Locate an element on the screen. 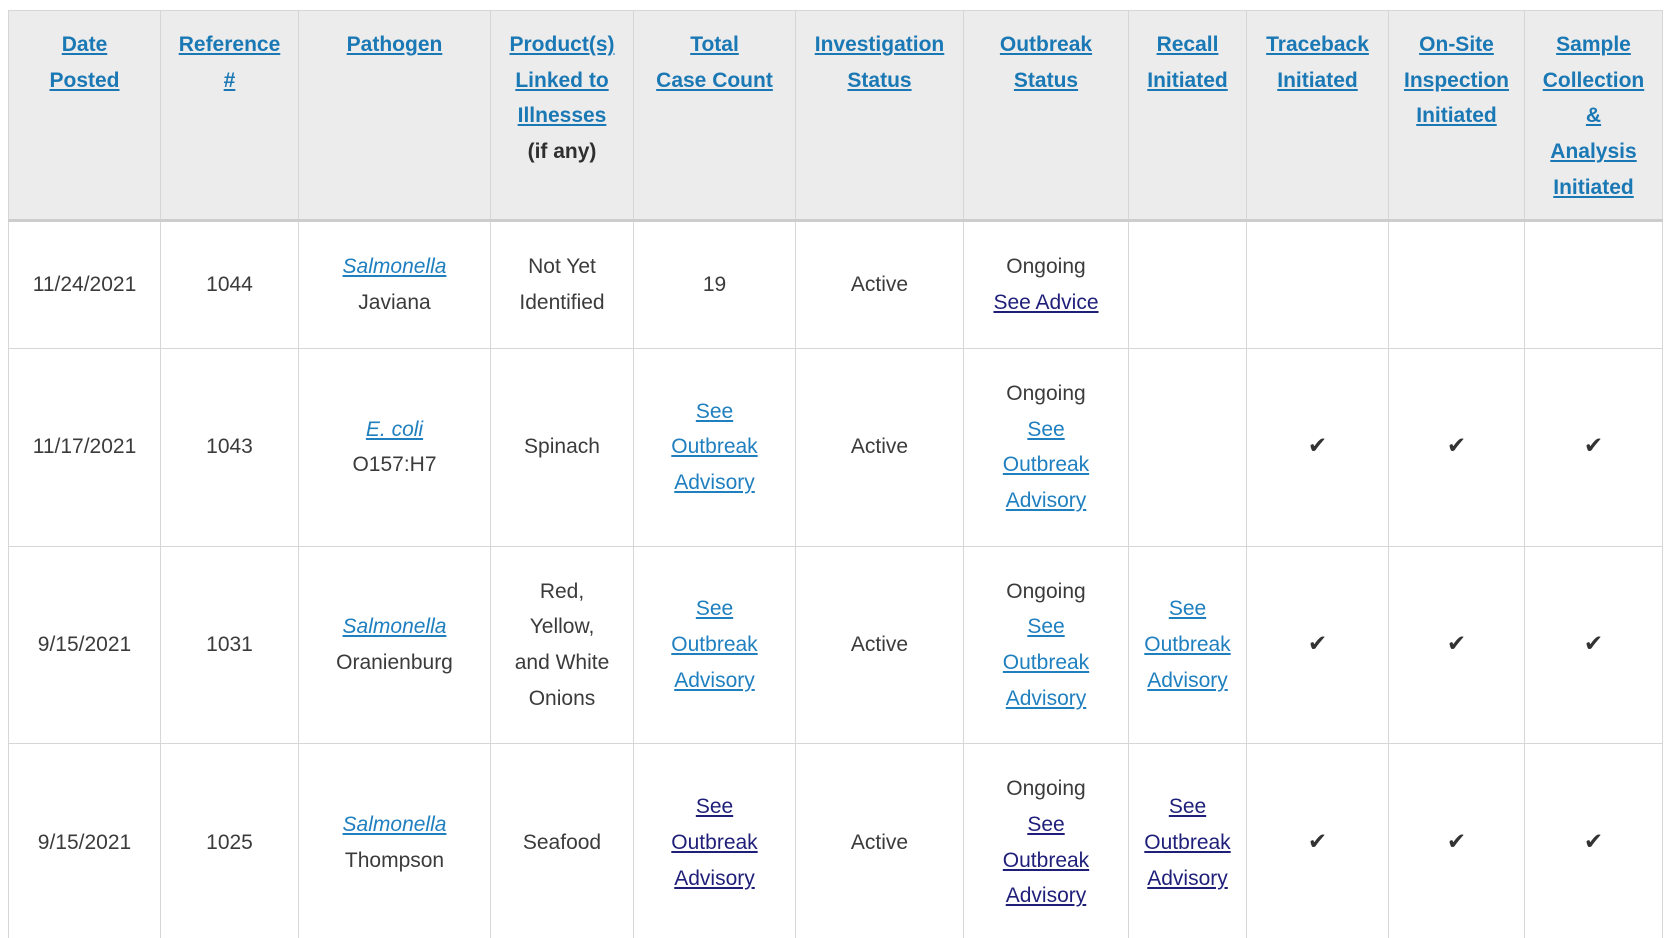  cell-text: 1044 is located at coordinates (229, 285).